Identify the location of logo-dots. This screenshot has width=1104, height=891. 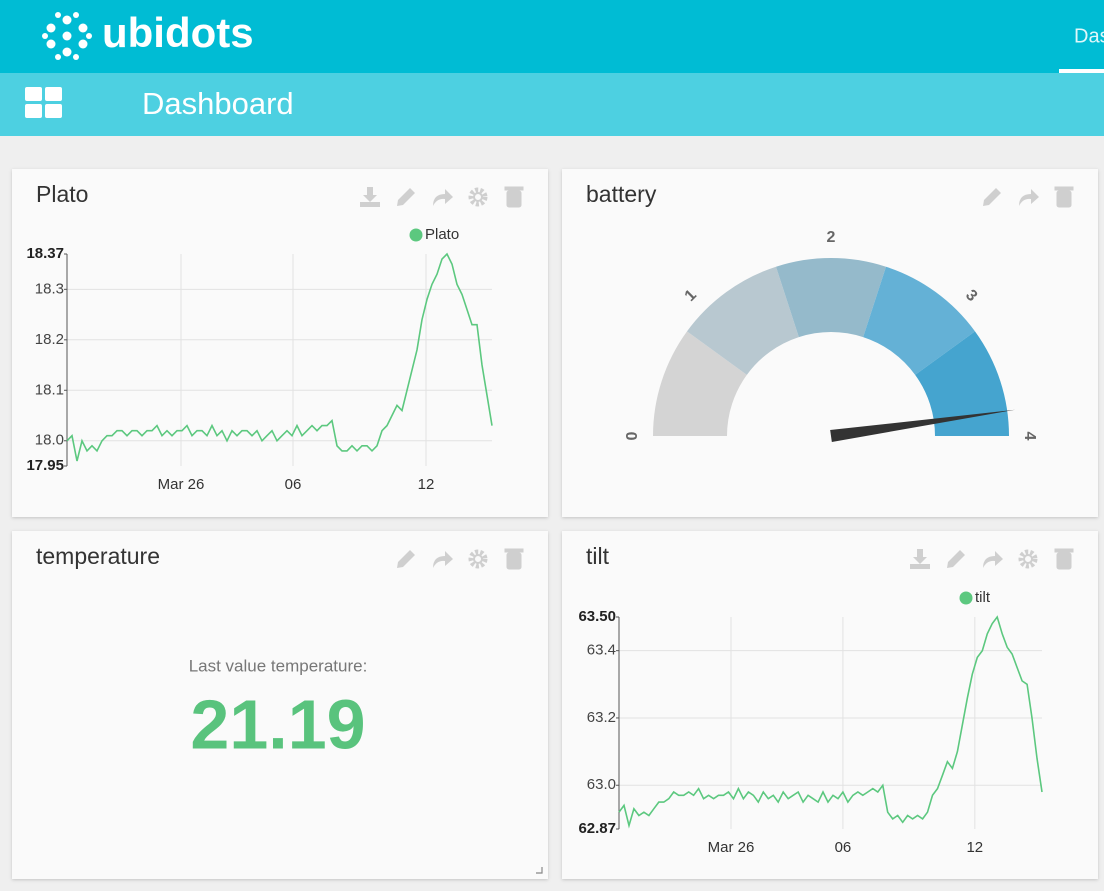
(67, 36).